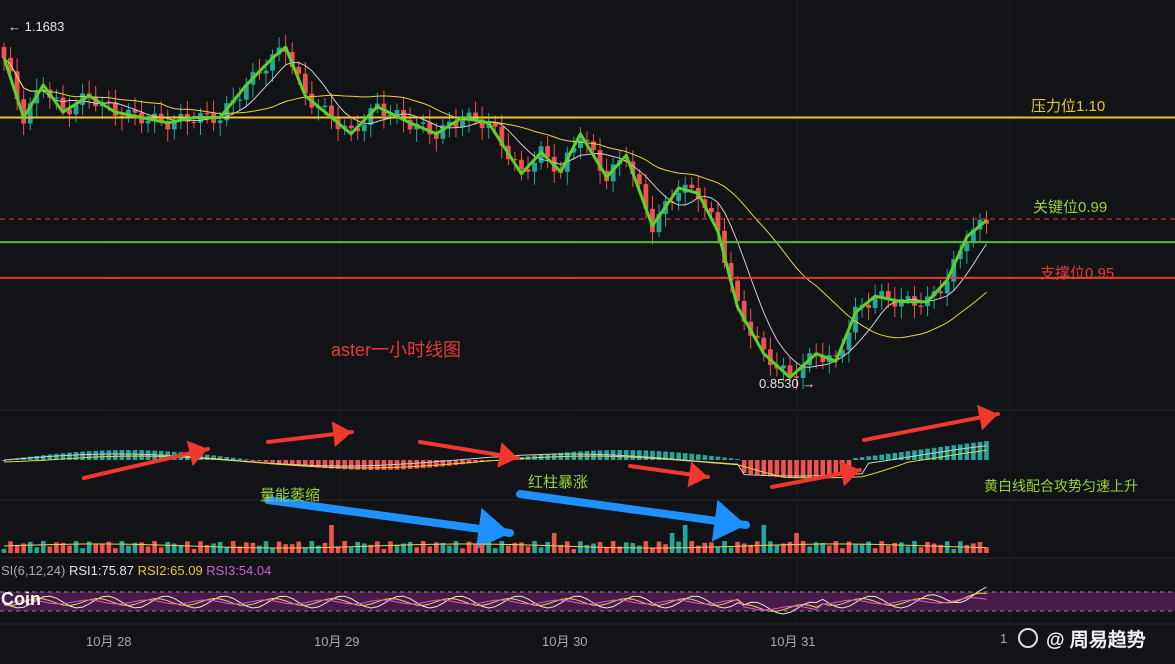 Image resolution: width=1175 pixels, height=664 pixels. Describe the element at coordinates (290, 495) in the screenshot. I see `volume-note: 量能萎缩` at that location.